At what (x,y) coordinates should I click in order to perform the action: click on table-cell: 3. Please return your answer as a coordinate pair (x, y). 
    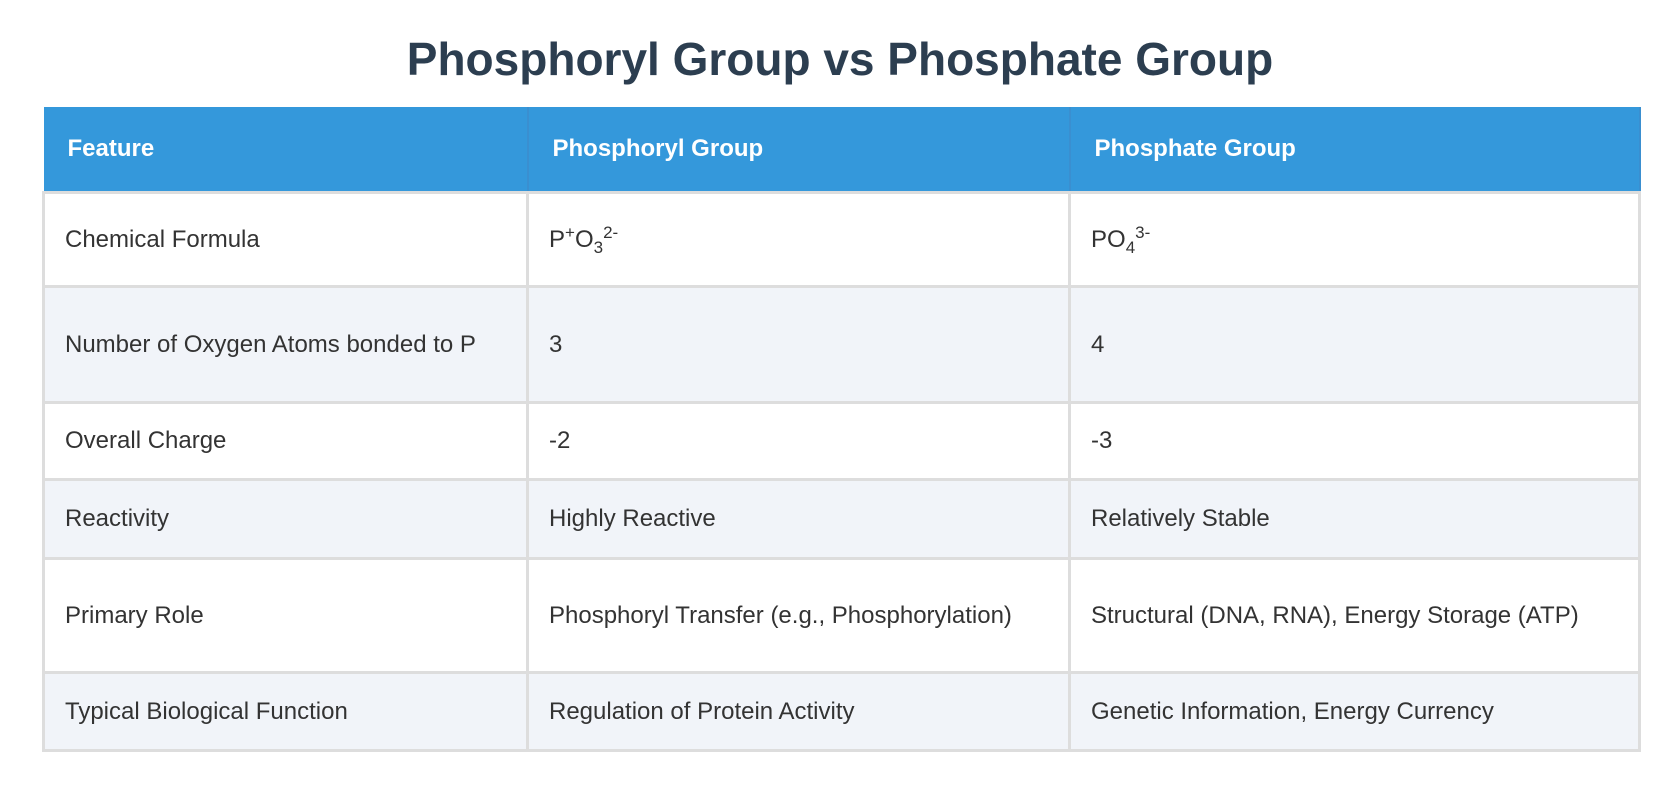
    Looking at the image, I should click on (798, 344).